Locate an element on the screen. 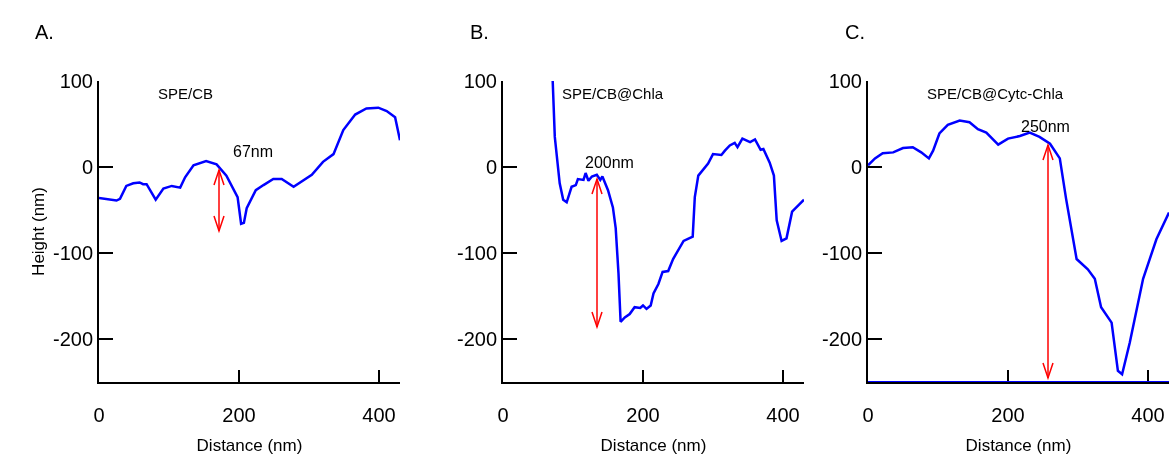 The image size is (1173, 462). annotation: SPE/CB@Chla is located at coordinates (613, 93).